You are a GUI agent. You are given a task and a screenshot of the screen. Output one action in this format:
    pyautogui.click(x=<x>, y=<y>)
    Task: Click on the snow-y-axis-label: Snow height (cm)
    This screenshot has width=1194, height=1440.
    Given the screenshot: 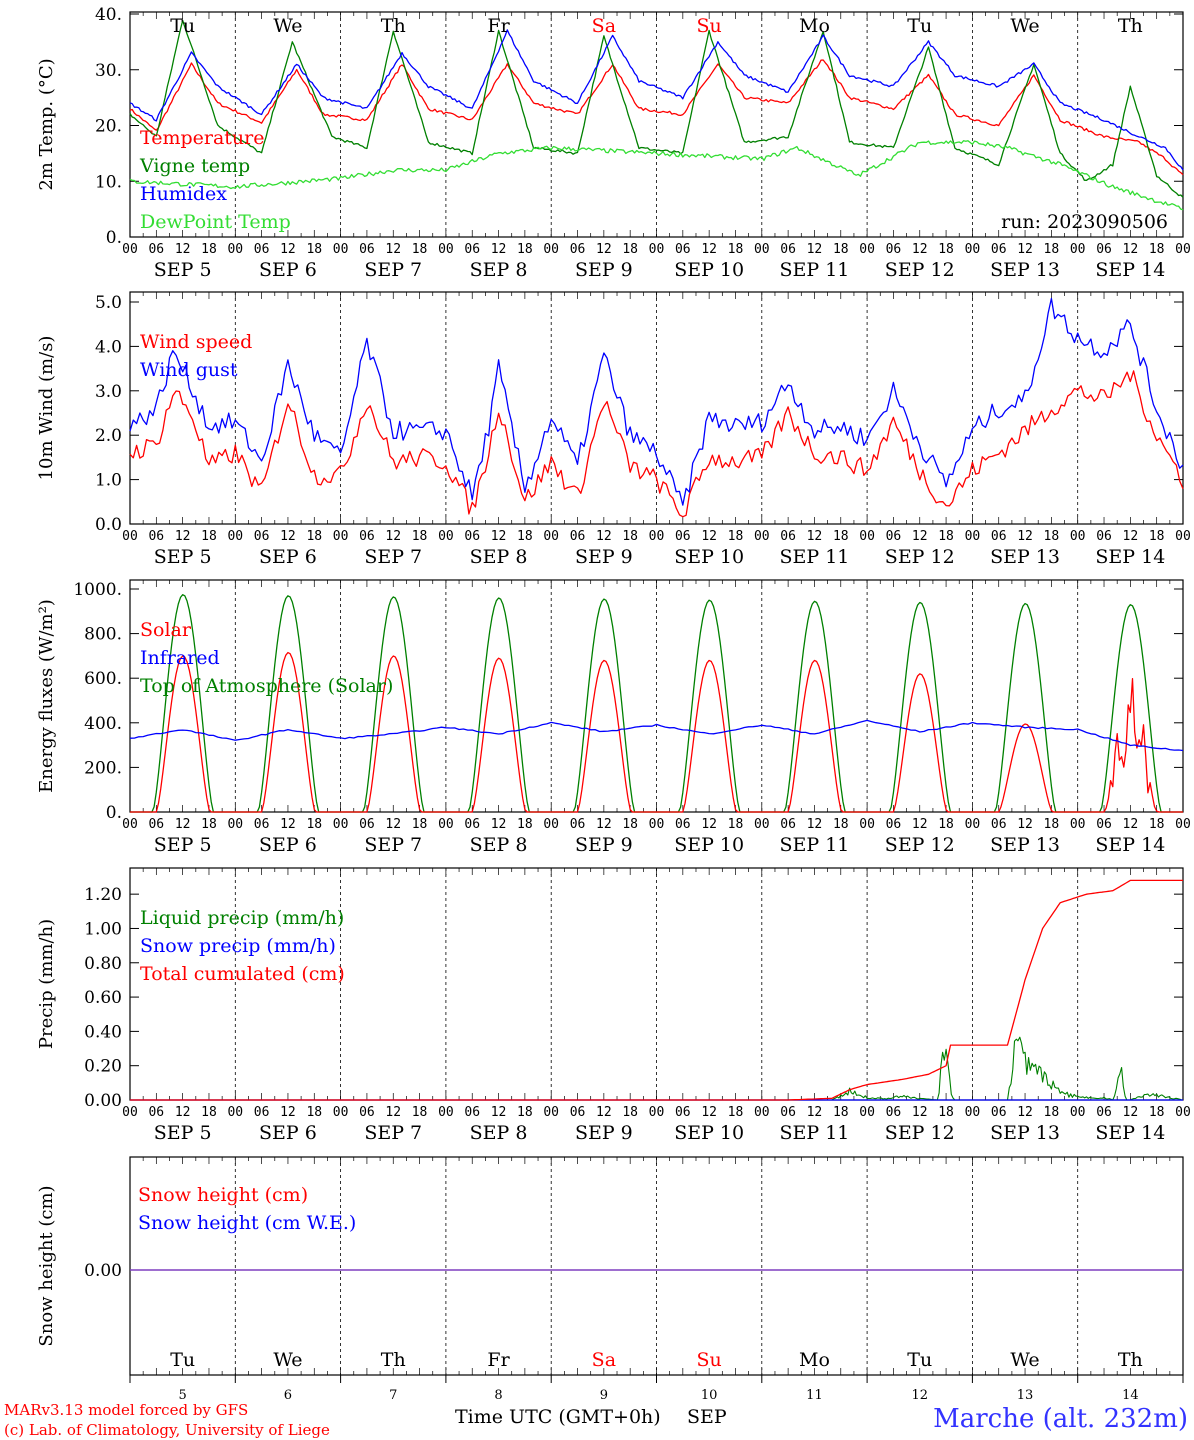 What is the action you would take?
    pyautogui.click(x=46, y=1265)
    